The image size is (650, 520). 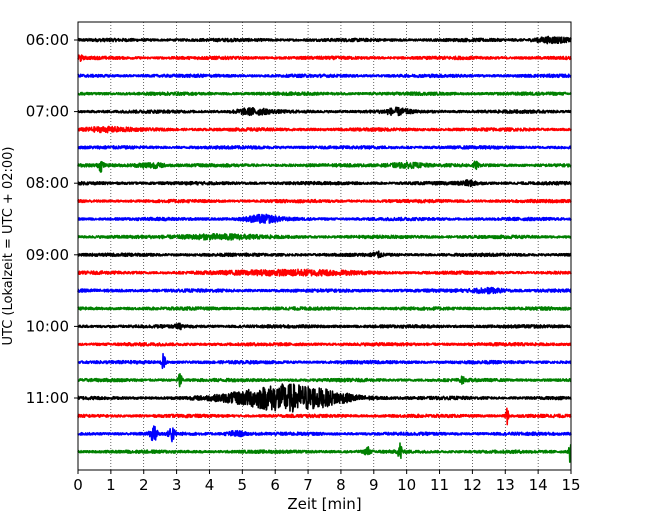 I want to click on y-tick-label: 11:00, so click(x=47, y=398).